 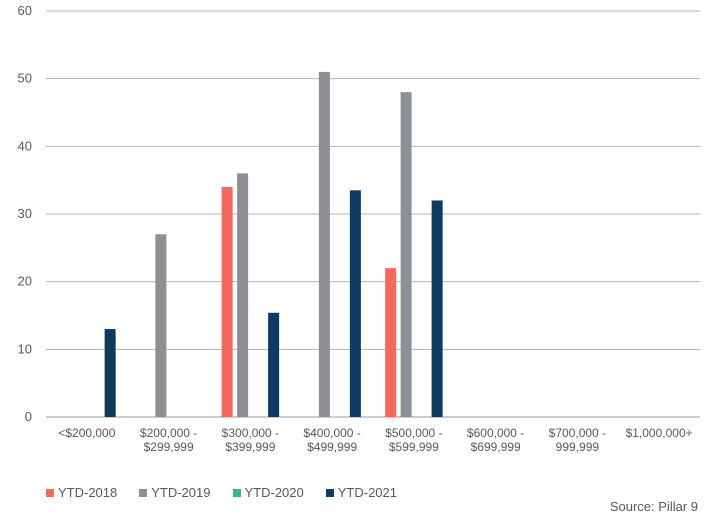 I want to click on y-tick-label: 0, so click(x=28, y=416).